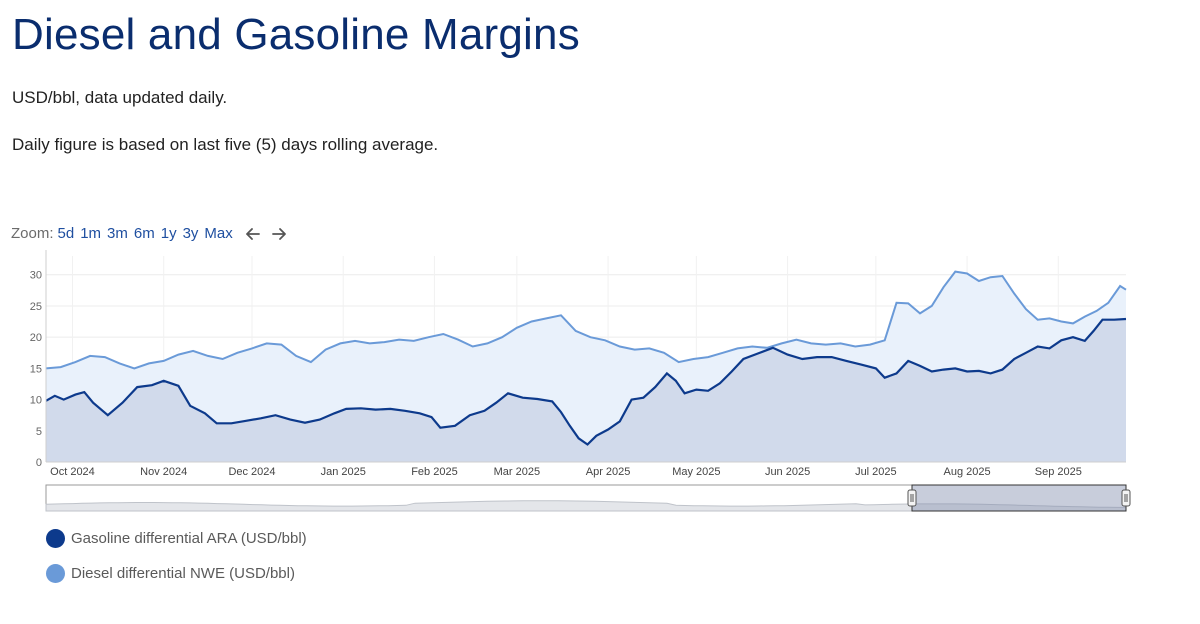  What do you see at coordinates (586, 320) in the screenshot?
I see `diesel-line` at bounding box center [586, 320].